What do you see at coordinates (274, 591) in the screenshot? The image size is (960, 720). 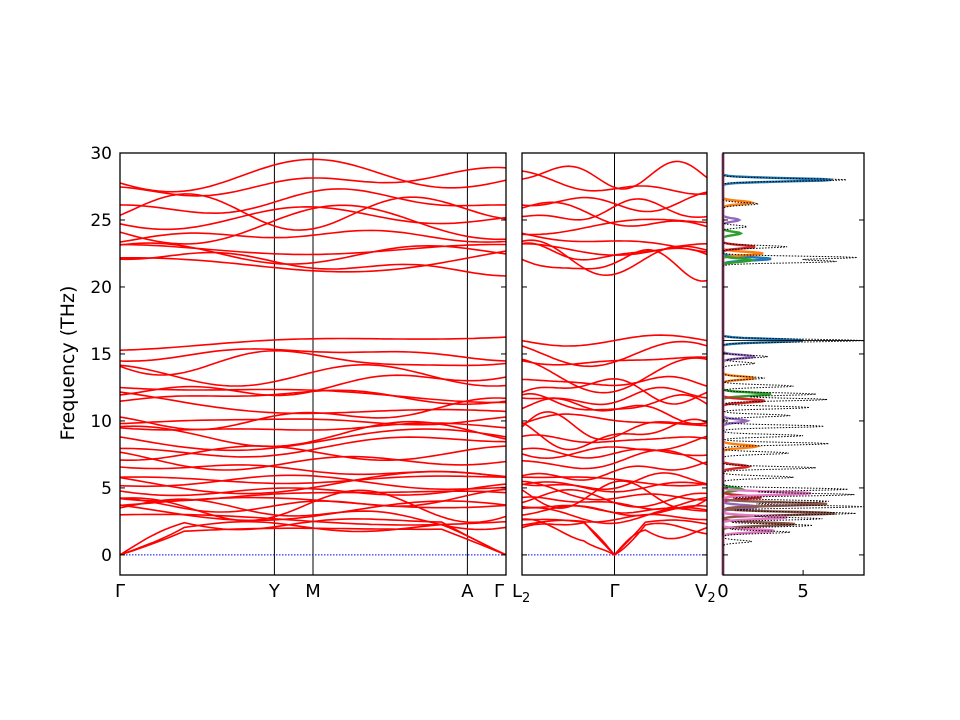 I see `x-tick-label: Y` at bounding box center [274, 591].